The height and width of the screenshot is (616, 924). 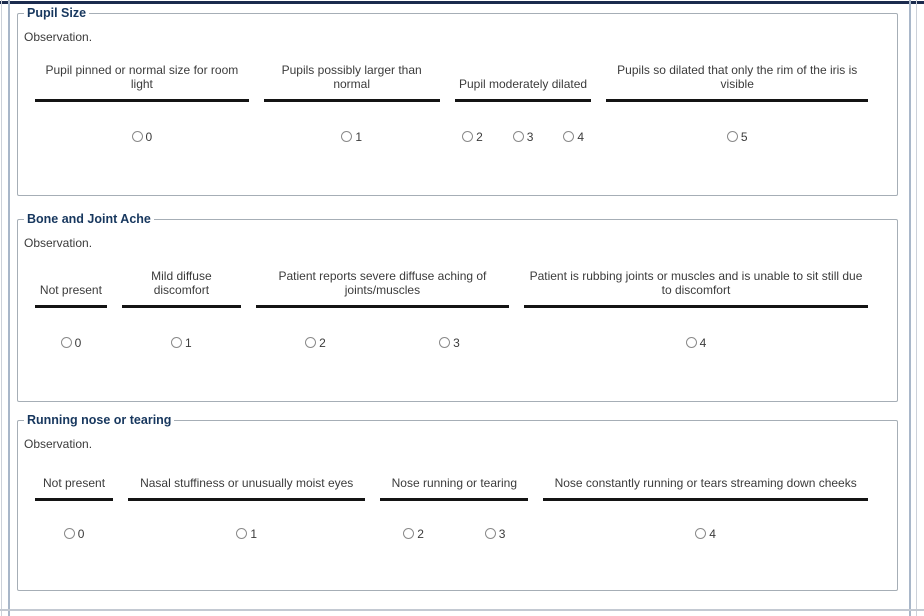 What do you see at coordinates (462, 2) in the screenshot?
I see `window-top-border` at bounding box center [462, 2].